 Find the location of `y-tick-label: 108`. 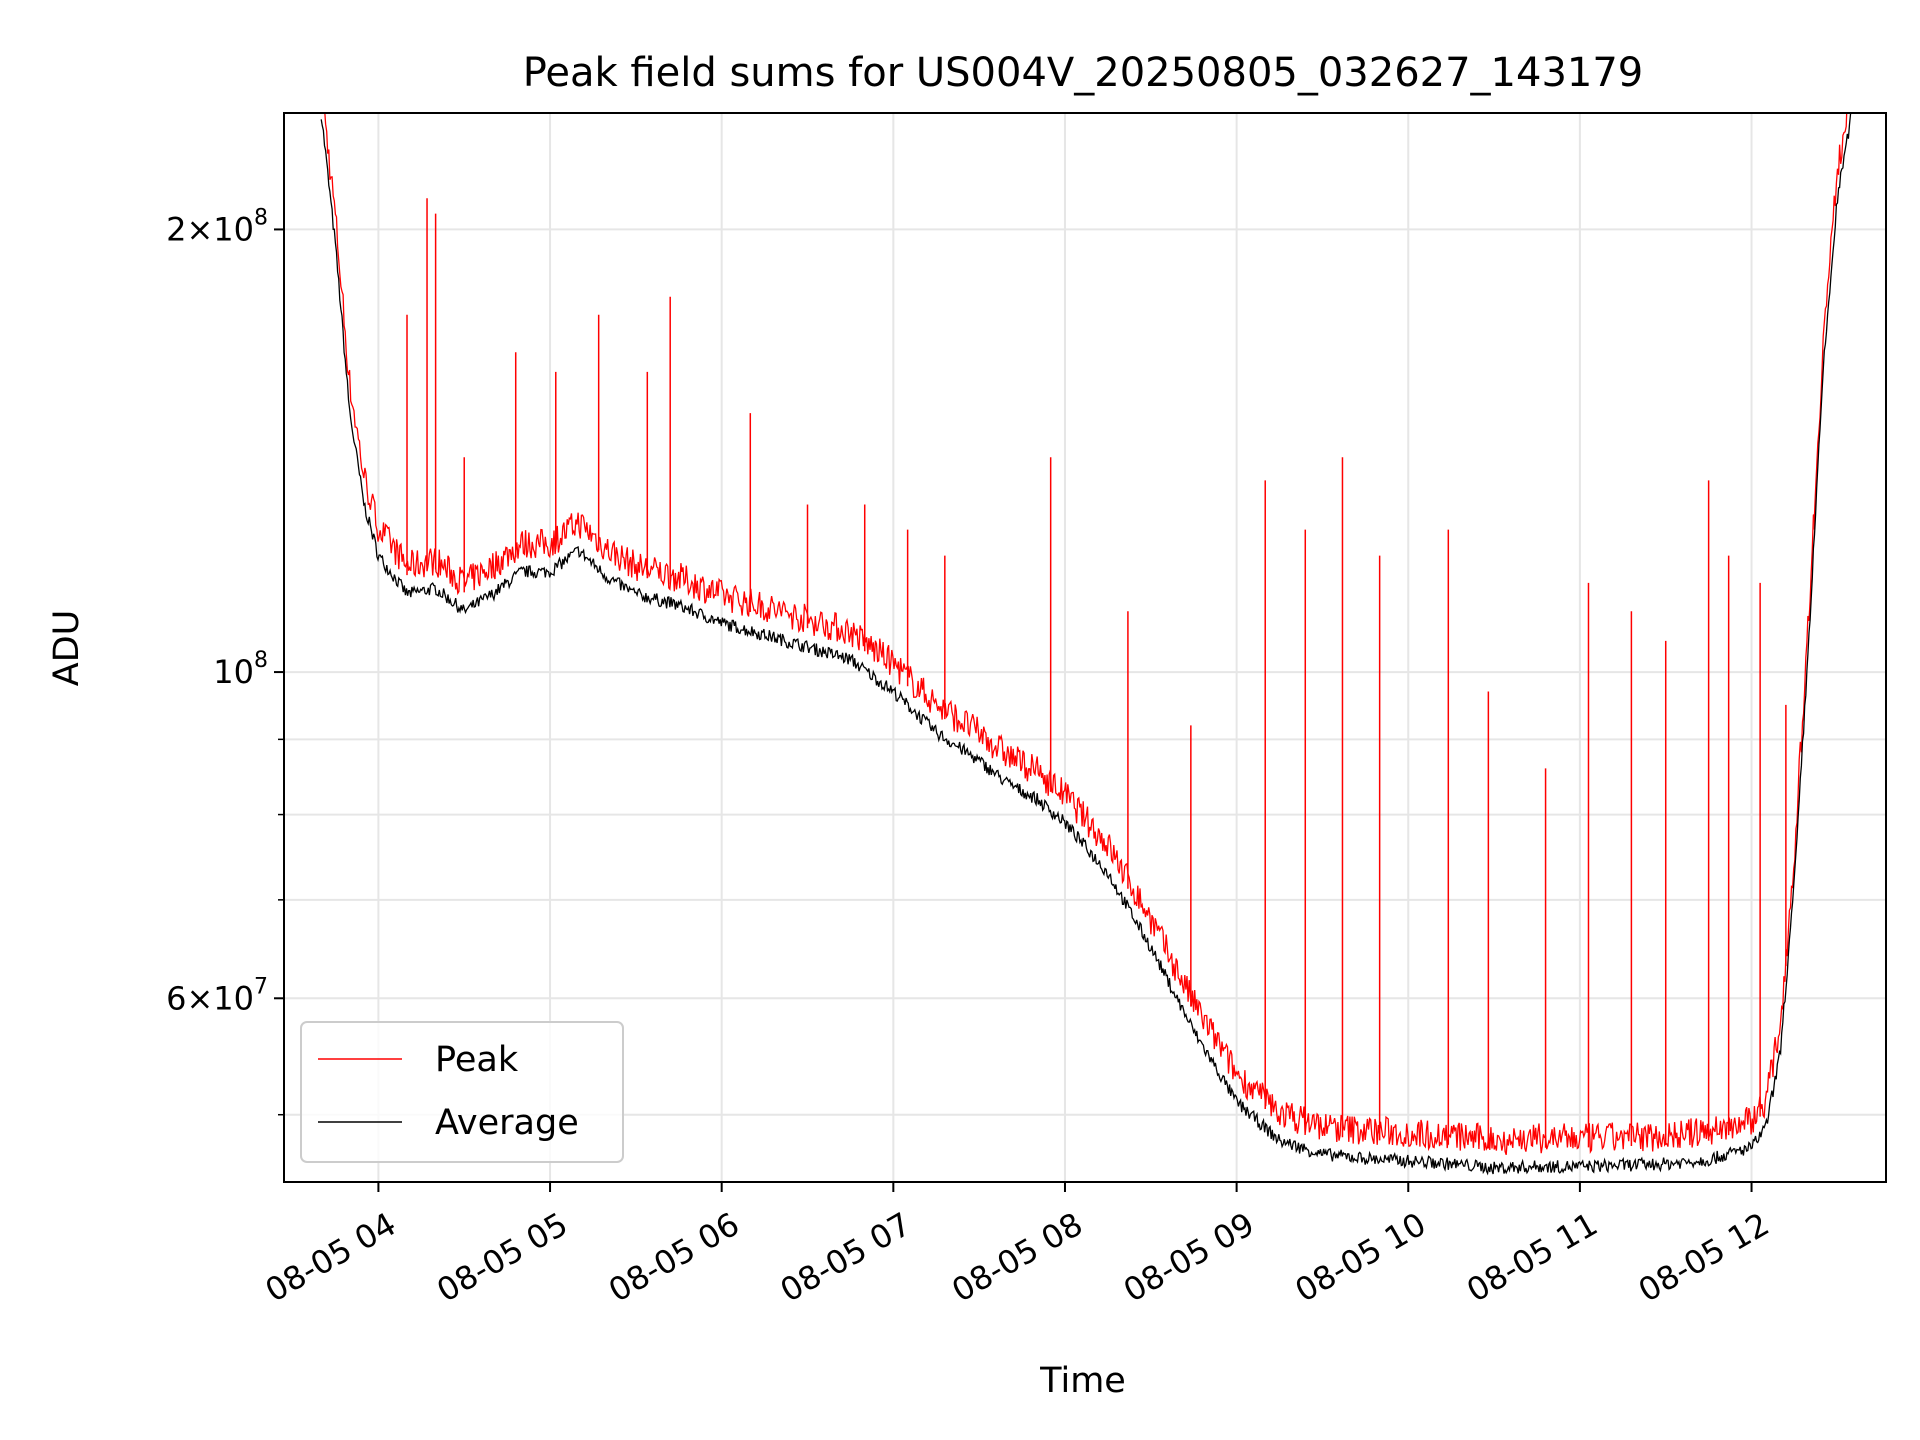

y-tick-label: 108 is located at coordinates (240, 669).